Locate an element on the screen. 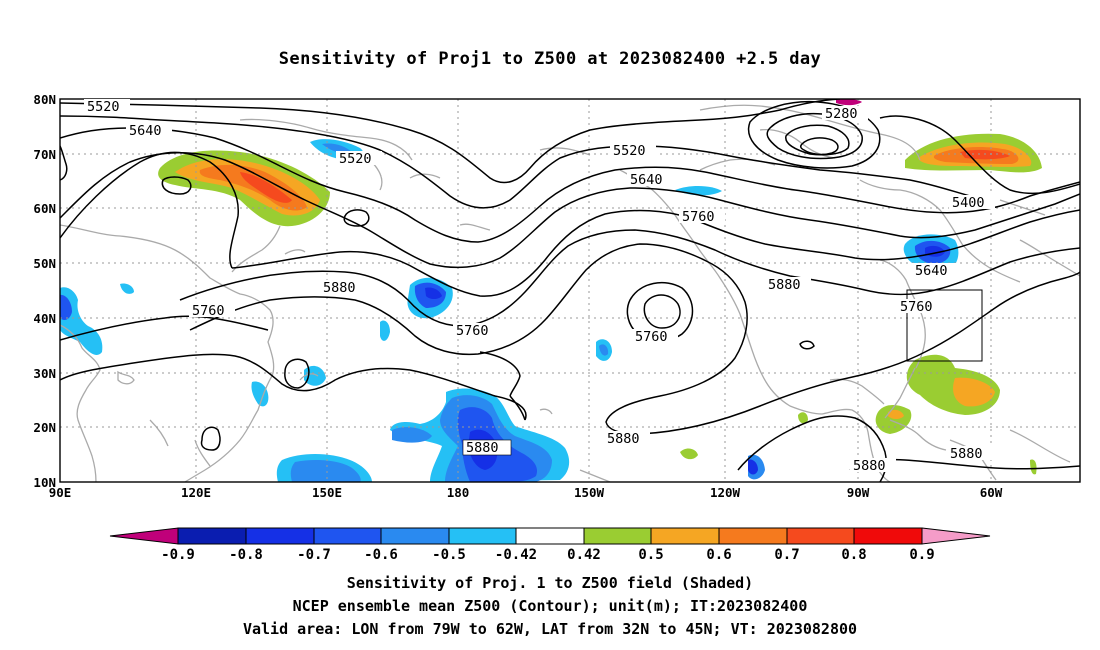 This screenshot has width=1100, height=650. lon-label: 90W is located at coordinates (858, 492).